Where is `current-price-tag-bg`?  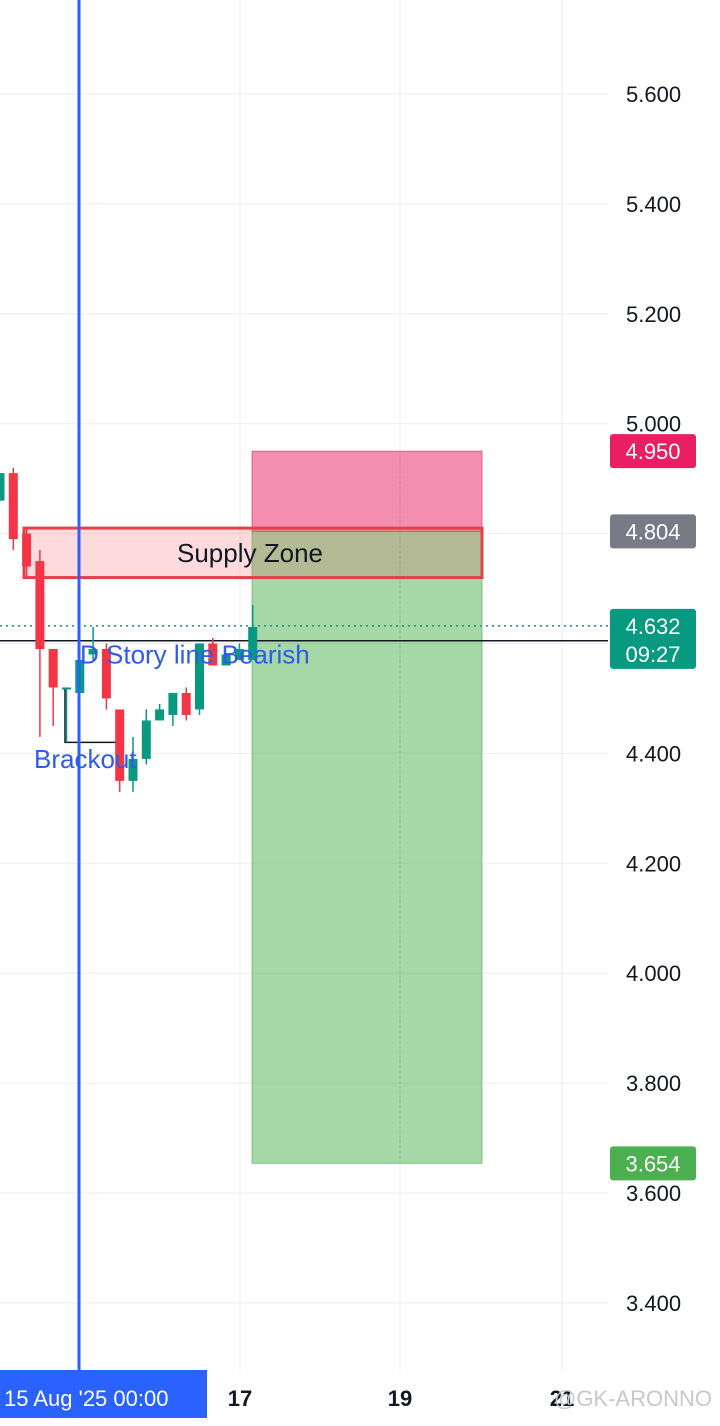 current-price-tag-bg is located at coordinates (653, 638).